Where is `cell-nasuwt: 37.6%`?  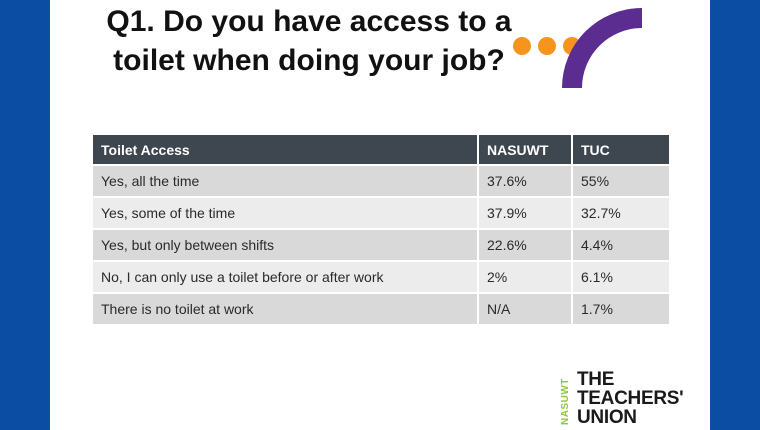 cell-nasuwt: 37.6% is located at coordinates (525, 180).